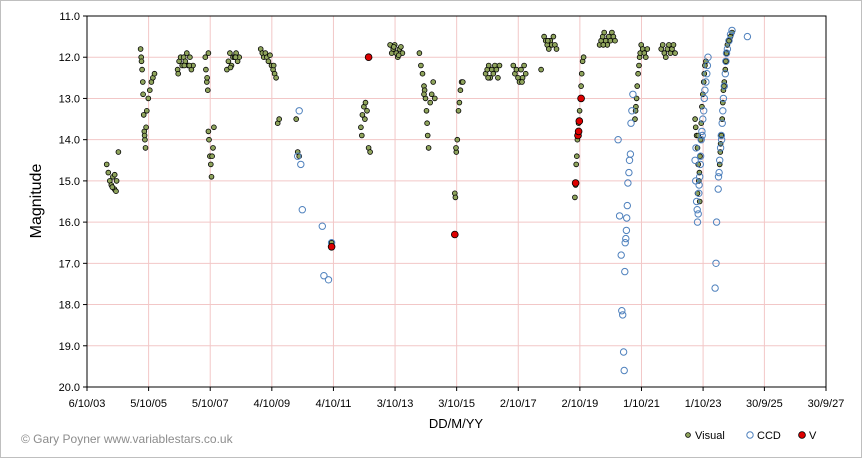 This screenshot has width=862, height=459. Describe the element at coordinates (271, 404) in the screenshot. I see `x-tick-label: 4/10/09` at that location.